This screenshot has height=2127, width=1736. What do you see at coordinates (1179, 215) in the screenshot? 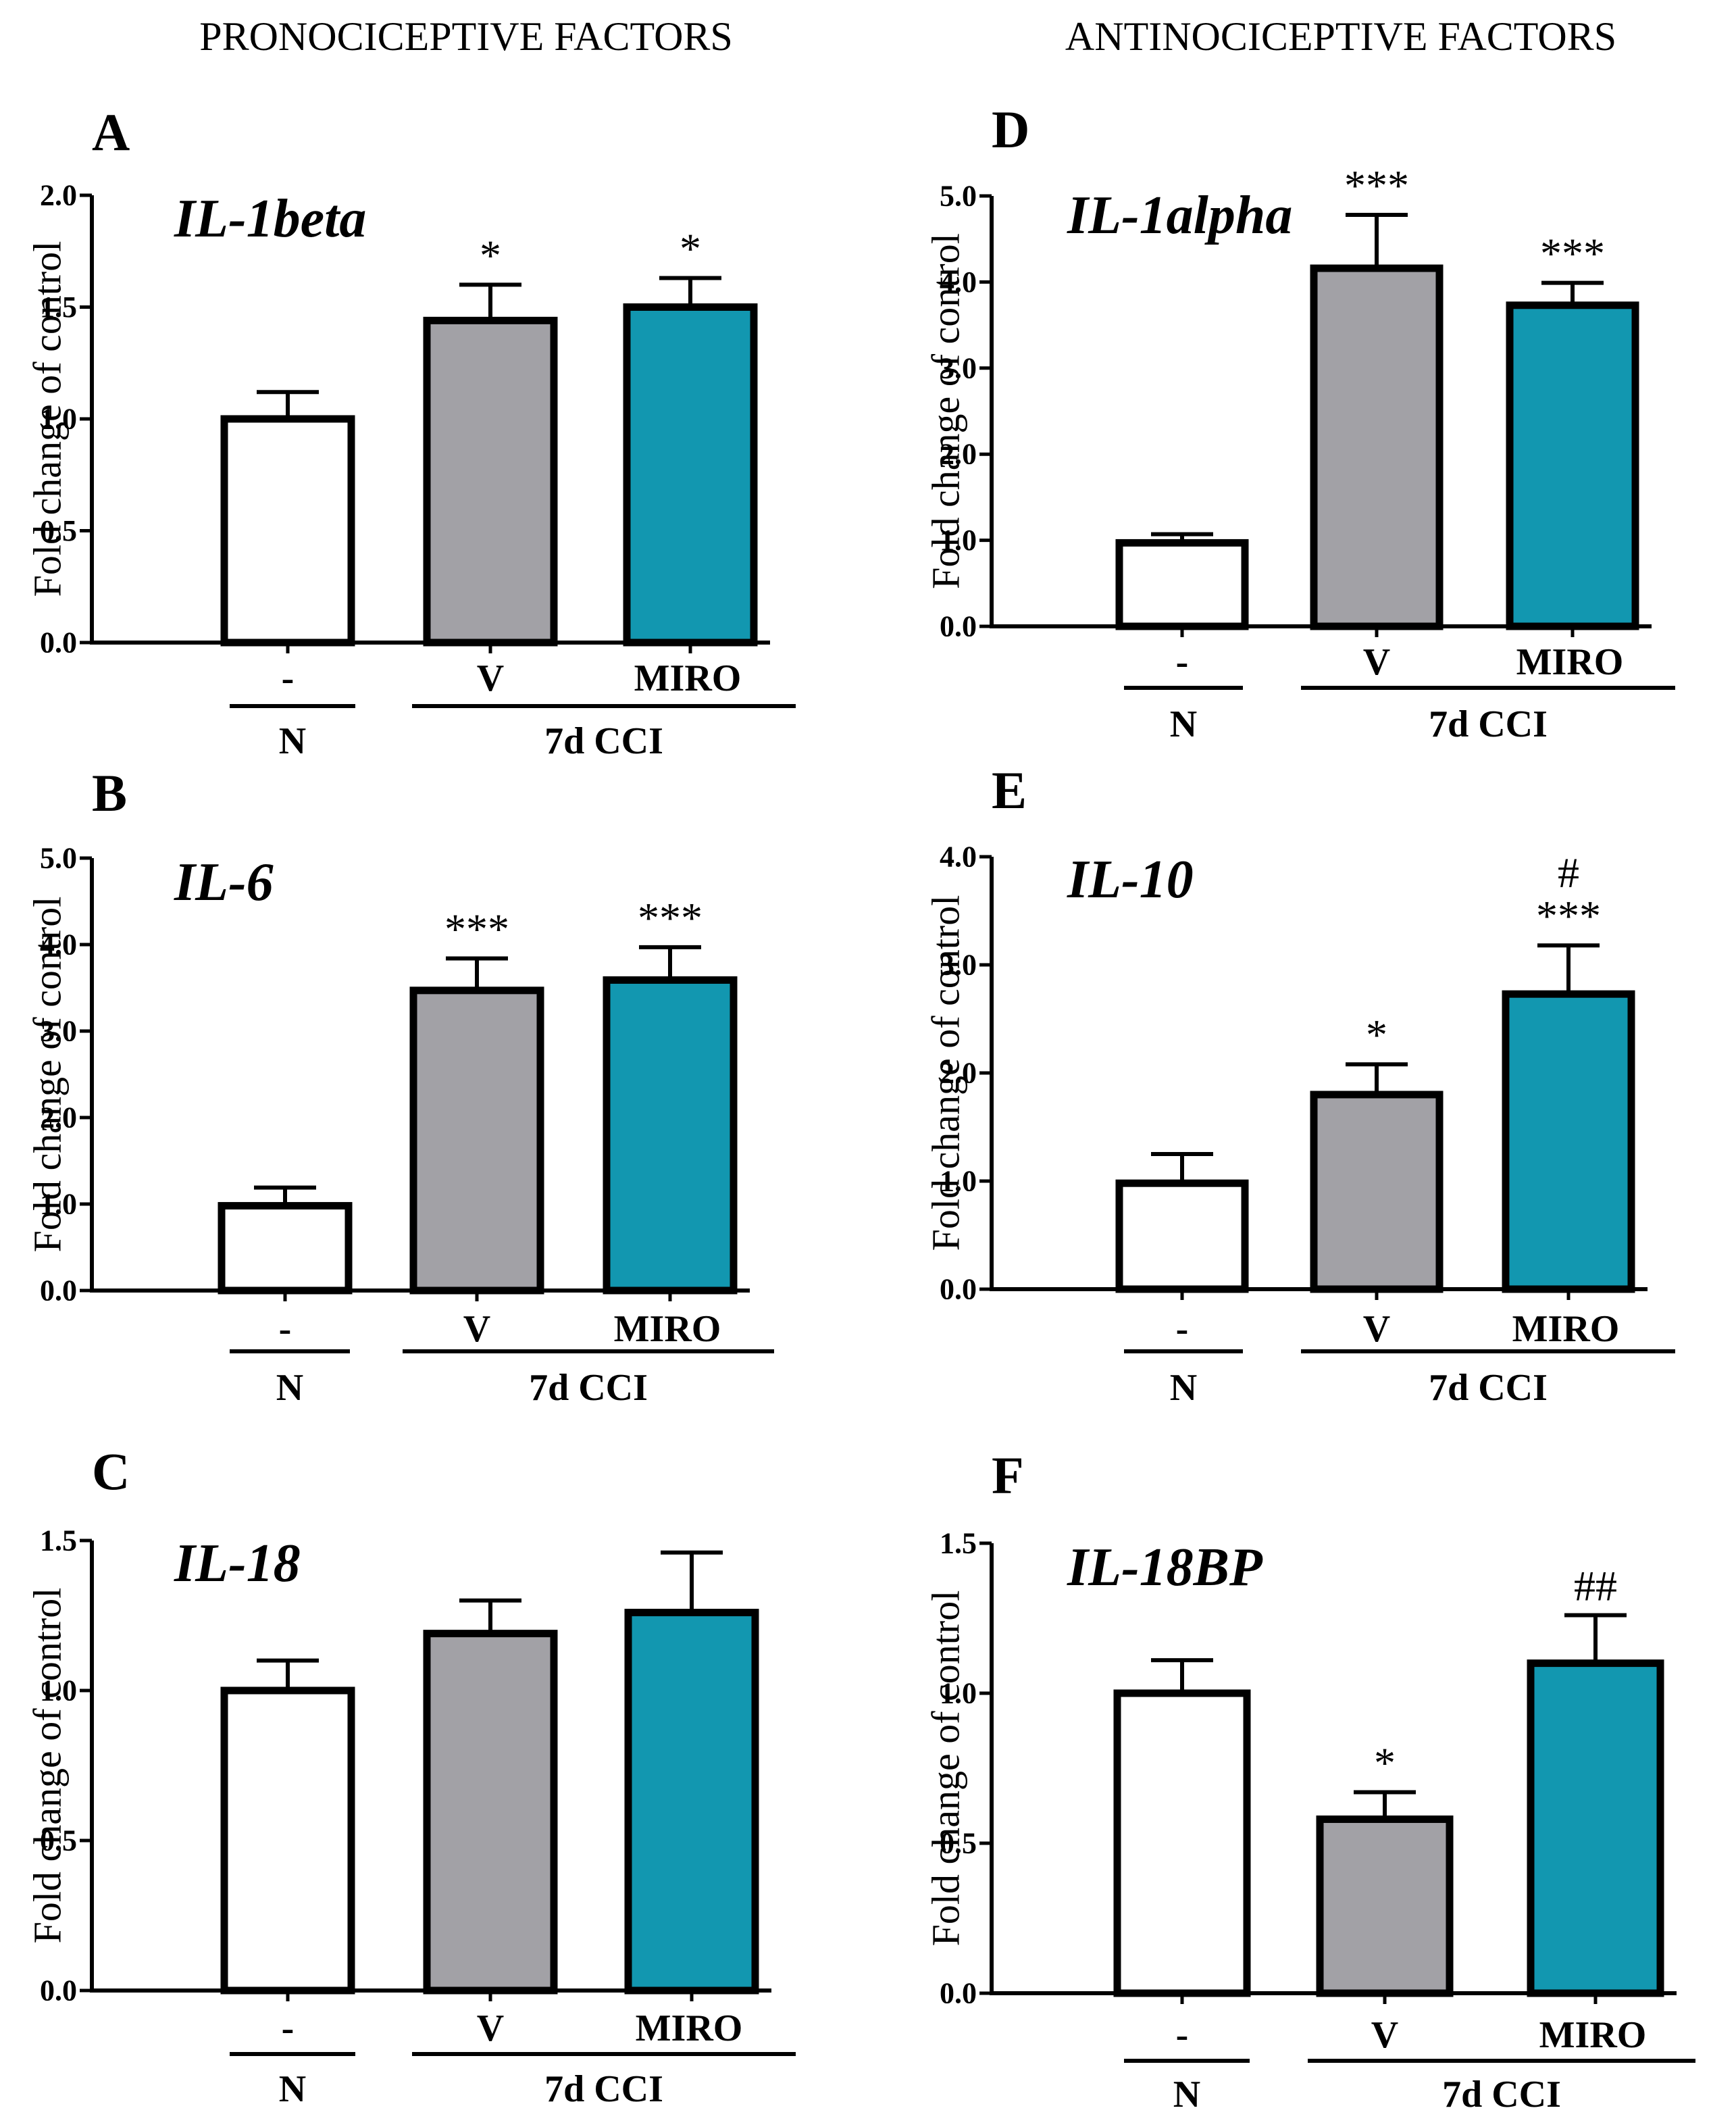
I see `chart-title: IL-1alpha` at bounding box center [1179, 215].